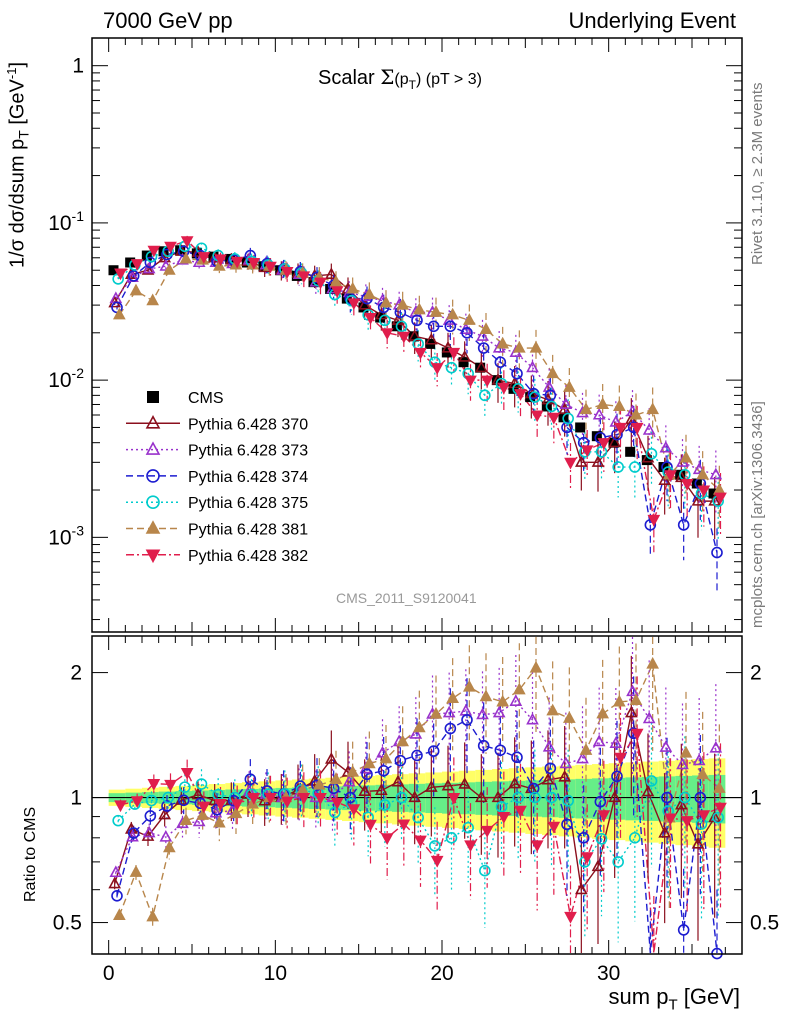  I want to click on legend-label: Pythia 6.428 373, so click(248, 451).